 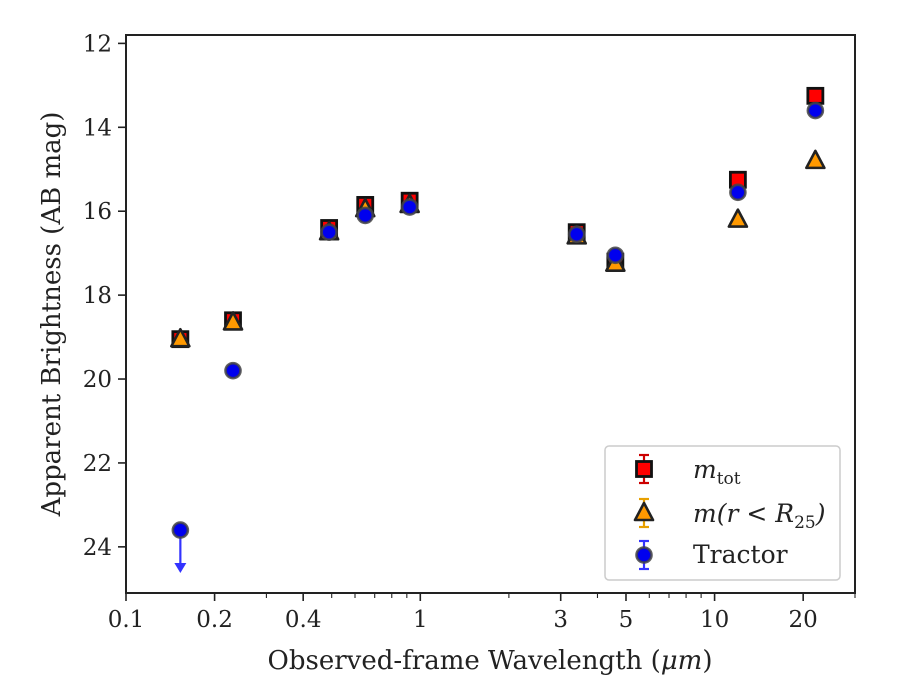 What do you see at coordinates (180, 568) in the screenshot?
I see `upper-limit-arrow-head` at bounding box center [180, 568].